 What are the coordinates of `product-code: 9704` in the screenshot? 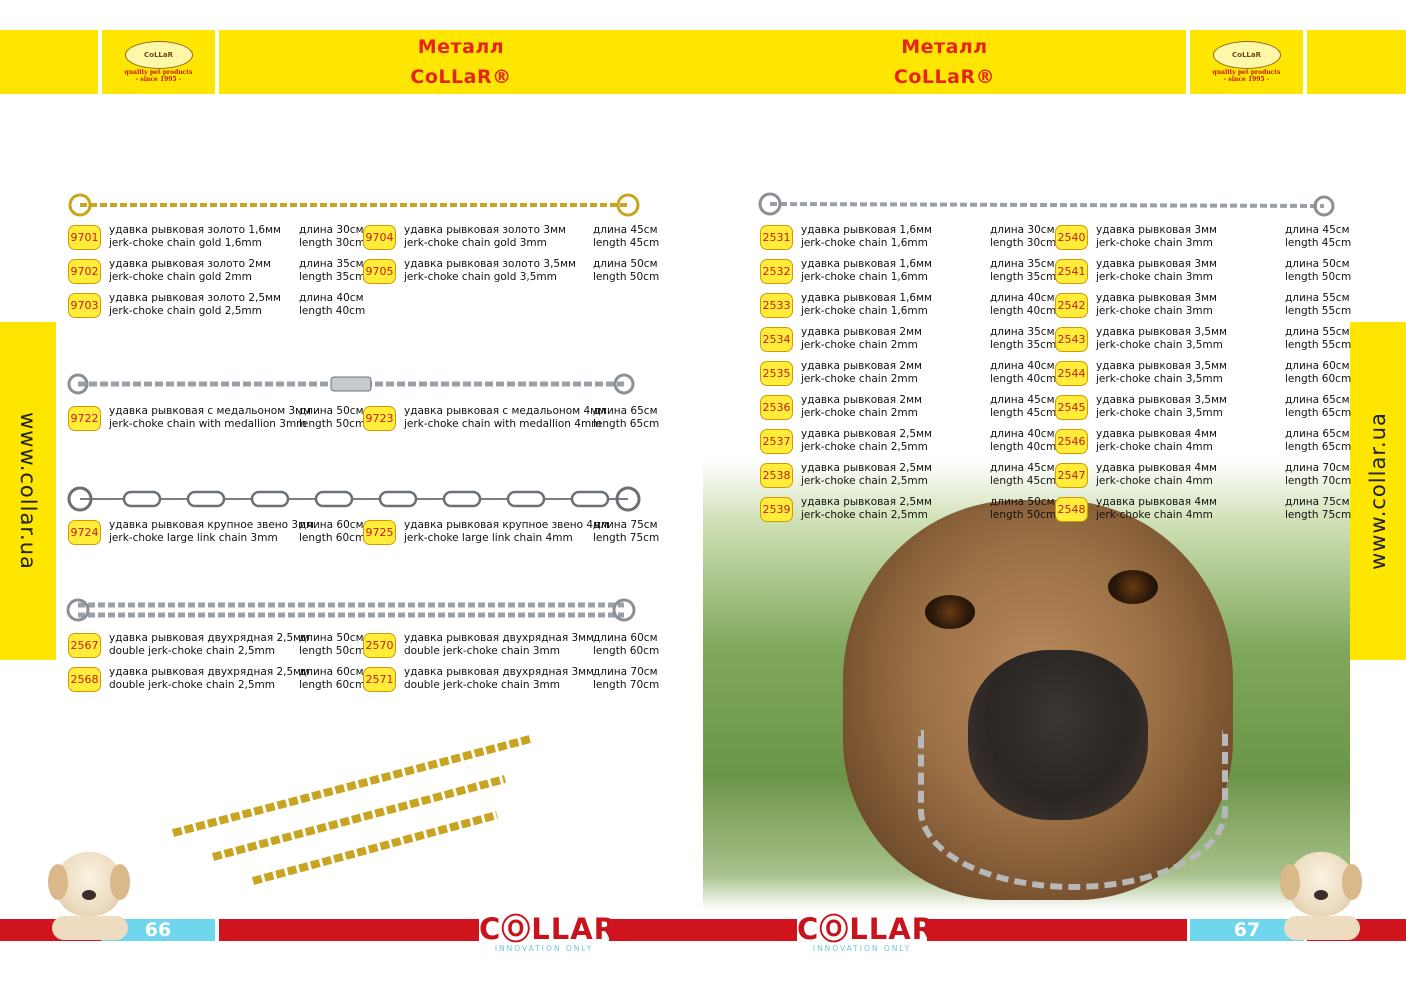 It's located at (379, 237).